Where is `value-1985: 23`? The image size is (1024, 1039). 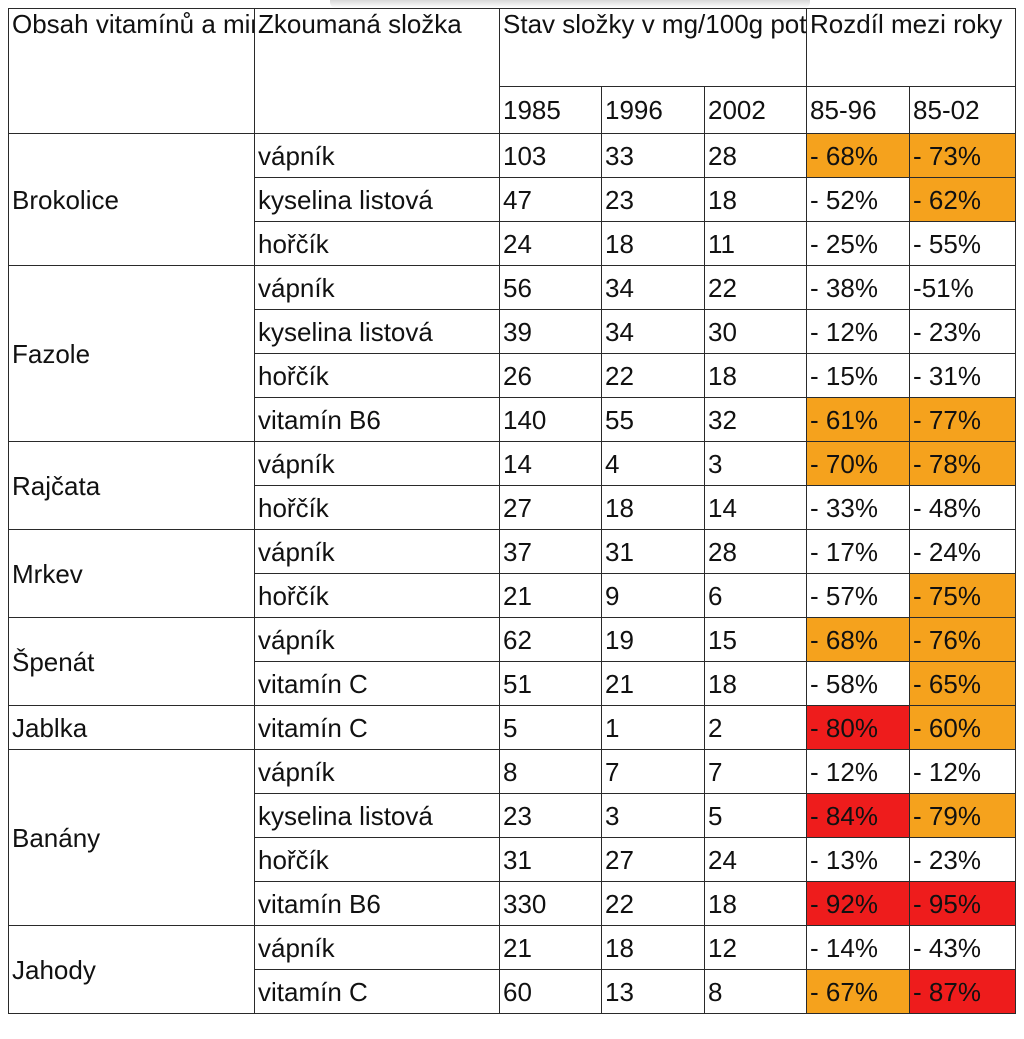 value-1985: 23 is located at coordinates (550, 815).